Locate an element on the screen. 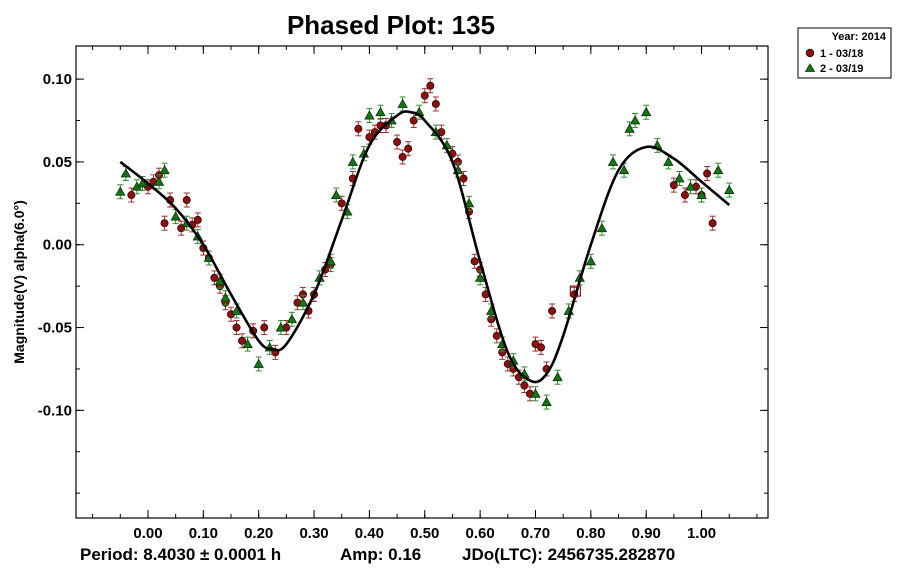 This screenshot has height=573, width=900. legend-marker-triangle is located at coordinates (810, 67).